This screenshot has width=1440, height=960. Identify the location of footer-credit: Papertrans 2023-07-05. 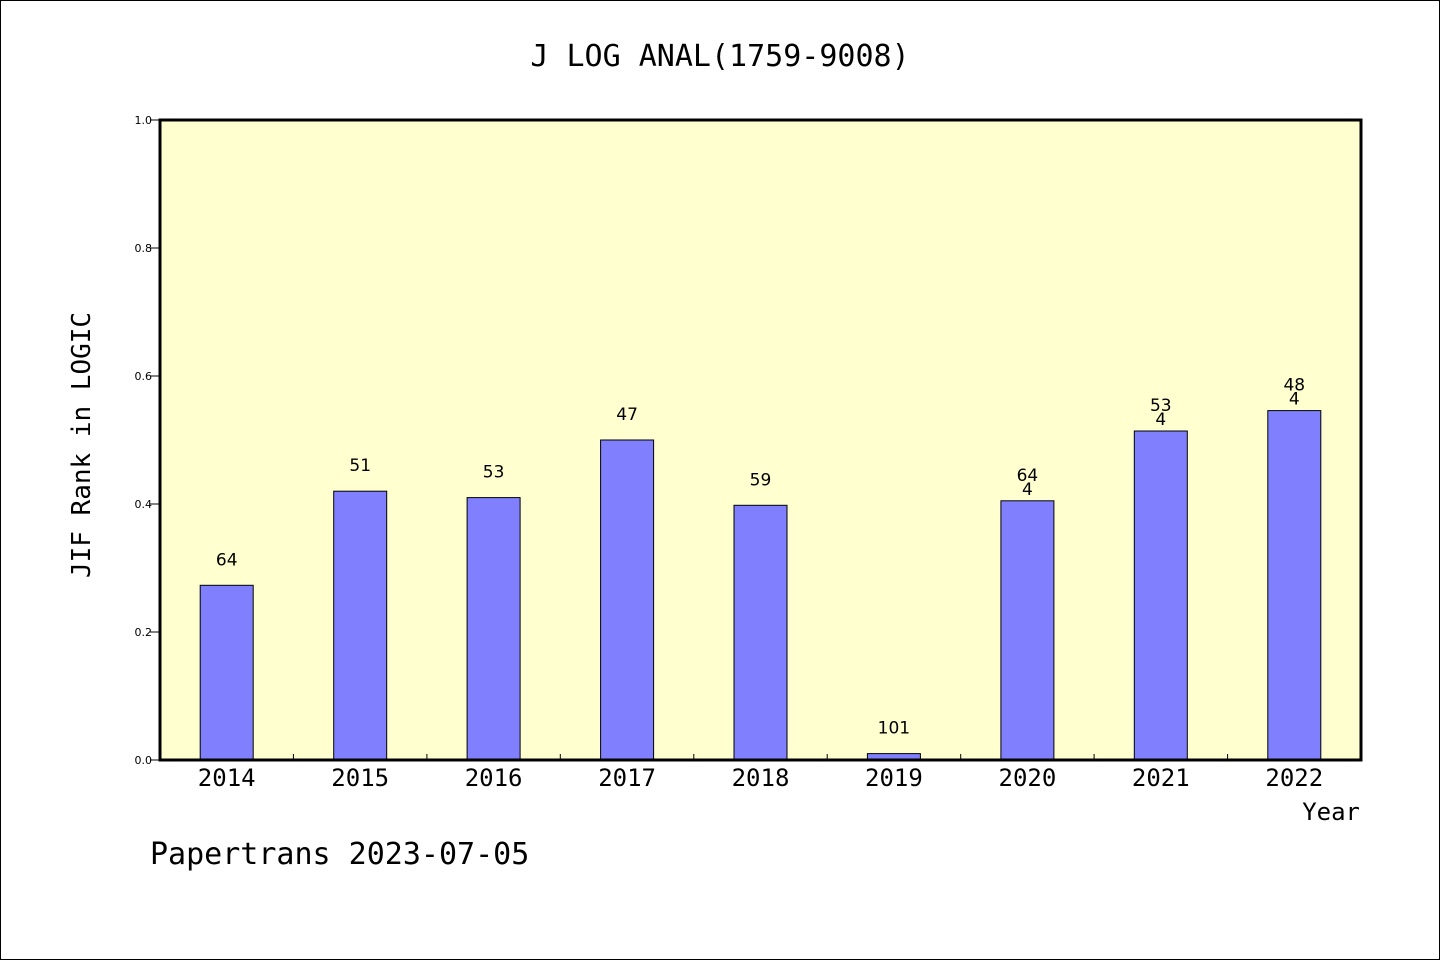
(339, 854).